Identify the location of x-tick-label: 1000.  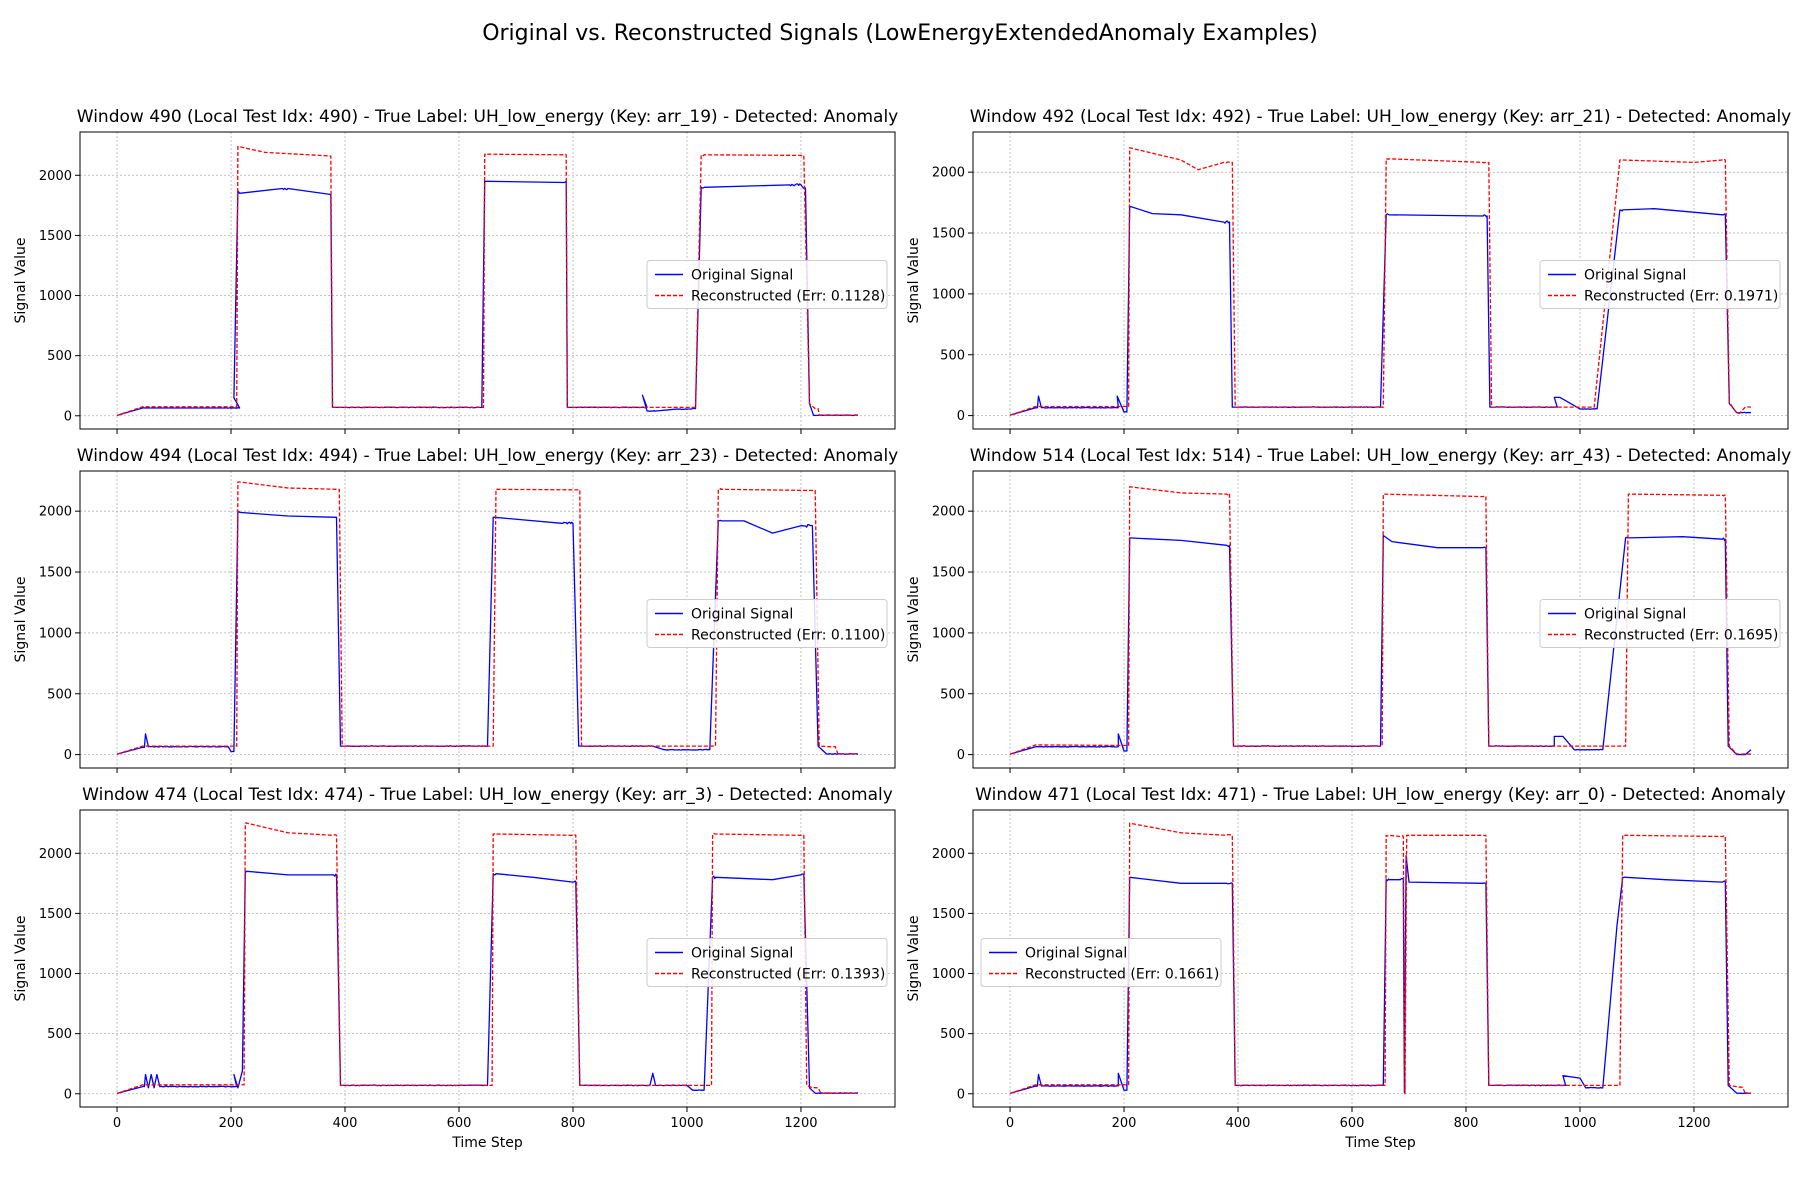
(686, 1123).